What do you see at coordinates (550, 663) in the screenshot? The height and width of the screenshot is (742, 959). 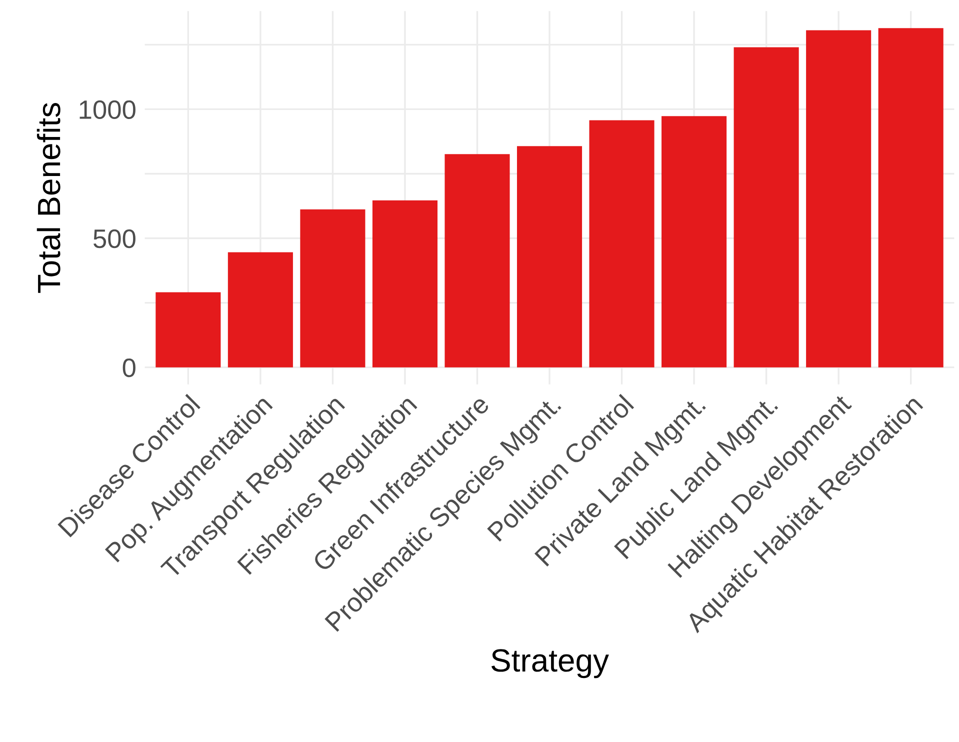 I see `x-axis-title: Strategy` at bounding box center [550, 663].